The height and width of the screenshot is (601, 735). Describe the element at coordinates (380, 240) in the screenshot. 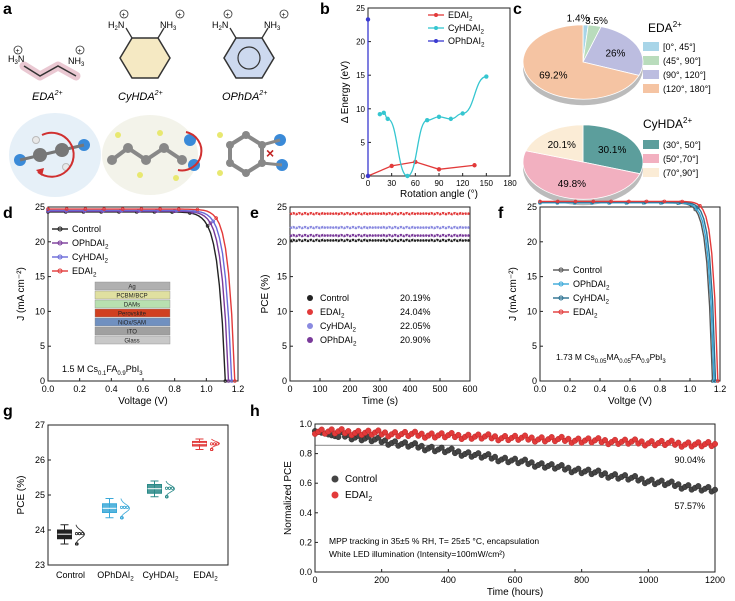

I see `pce-trace-Control` at that location.